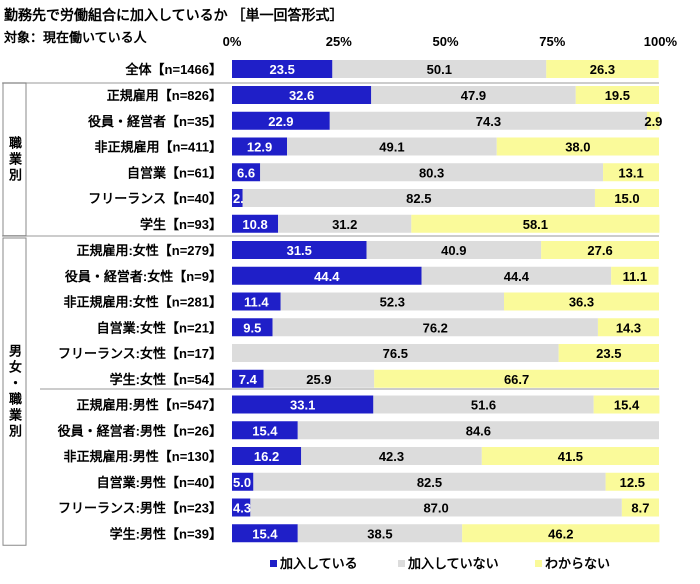  What do you see at coordinates (75, 37) in the screenshot?
I see `chart-subtitle: 対象：現在働いている人` at bounding box center [75, 37].